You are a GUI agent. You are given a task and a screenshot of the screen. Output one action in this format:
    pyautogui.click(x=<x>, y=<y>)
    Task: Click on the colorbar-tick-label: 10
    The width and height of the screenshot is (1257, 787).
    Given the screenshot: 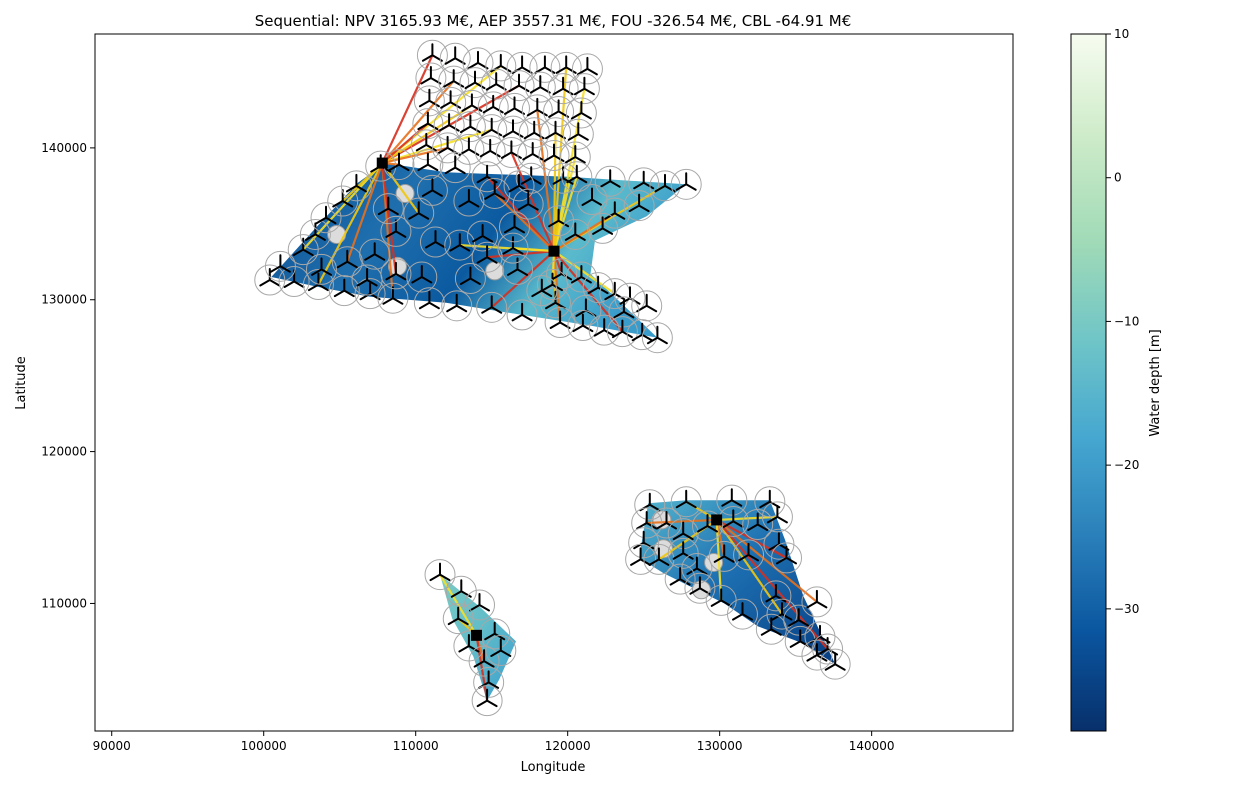 What is the action you would take?
    pyautogui.click(x=1121, y=34)
    